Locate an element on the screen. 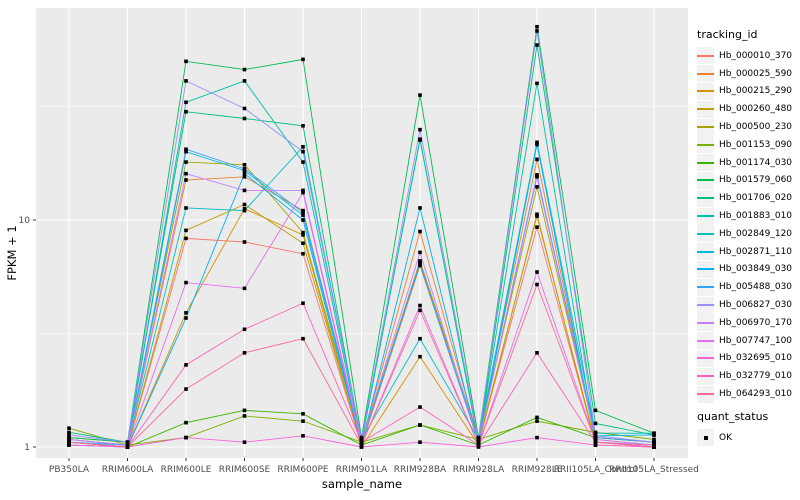 The width and height of the screenshot is (800, 500). legend-item: Hb_000500_230 is located at coordinates (748, 127).